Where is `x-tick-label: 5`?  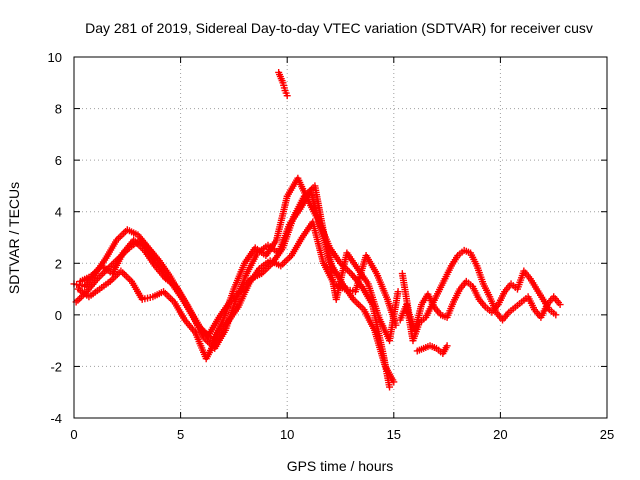
x-tick-label: 5 is located at coordinates (180, 434).